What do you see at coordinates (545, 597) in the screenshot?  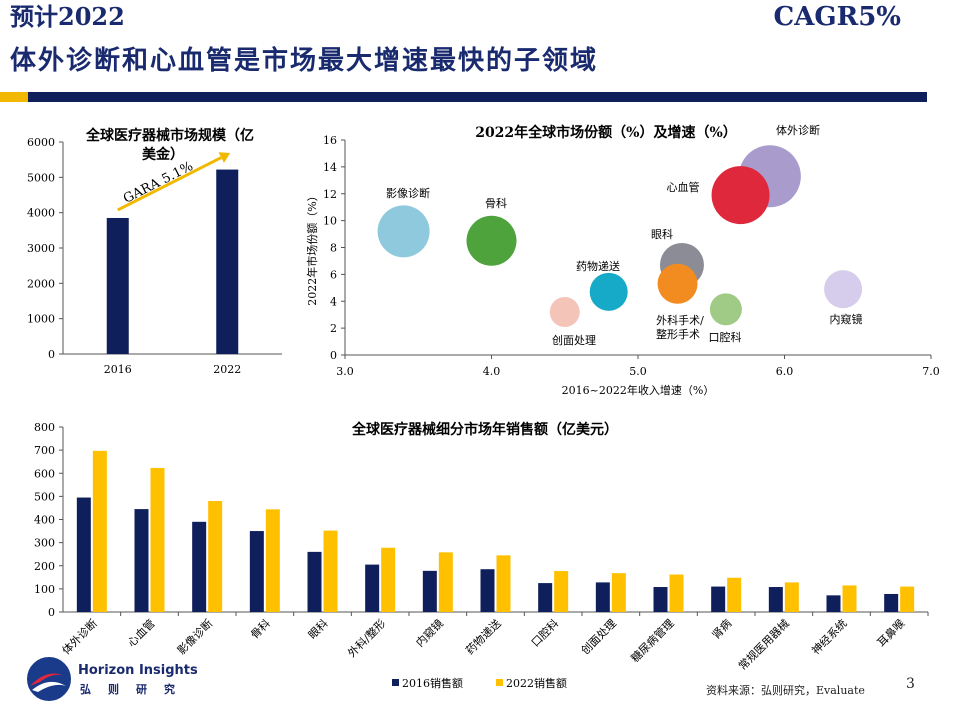 I see `chart3-bar-2016销售额-口腔科` at bounding box center [545, 597].